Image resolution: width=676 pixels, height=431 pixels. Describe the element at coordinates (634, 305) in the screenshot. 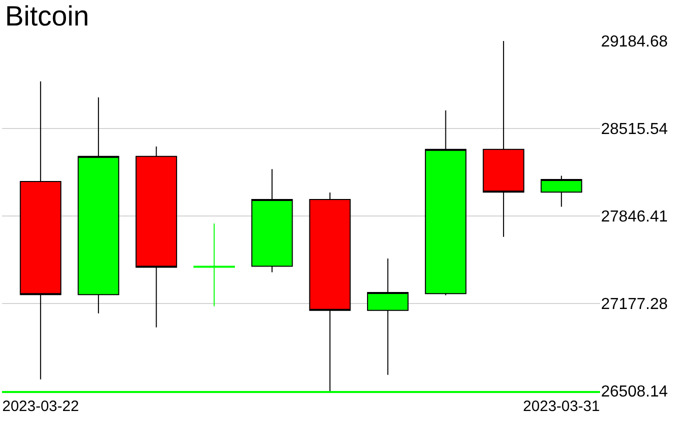

I see `y-tick-label: 27177.28` at that location.